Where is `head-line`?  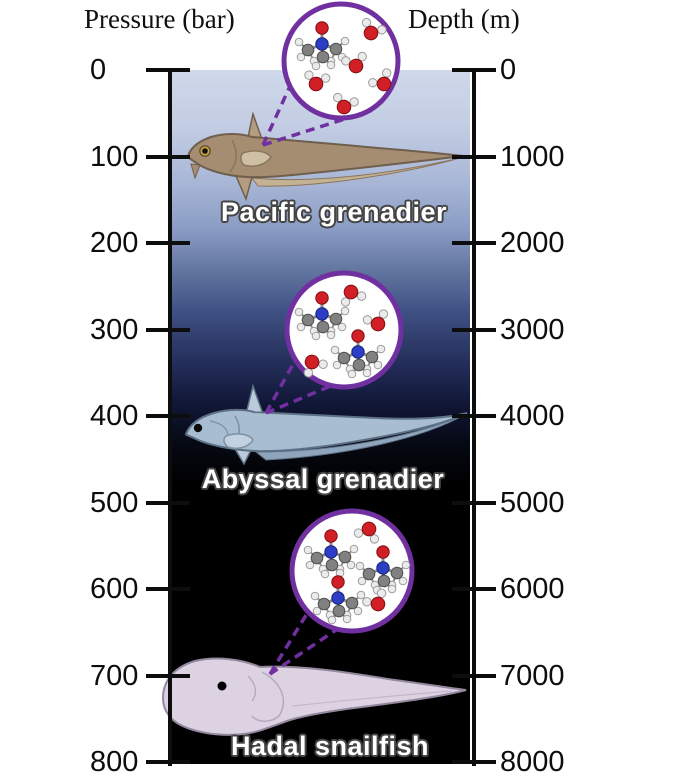
head-line is located at coordinates (219, 428).